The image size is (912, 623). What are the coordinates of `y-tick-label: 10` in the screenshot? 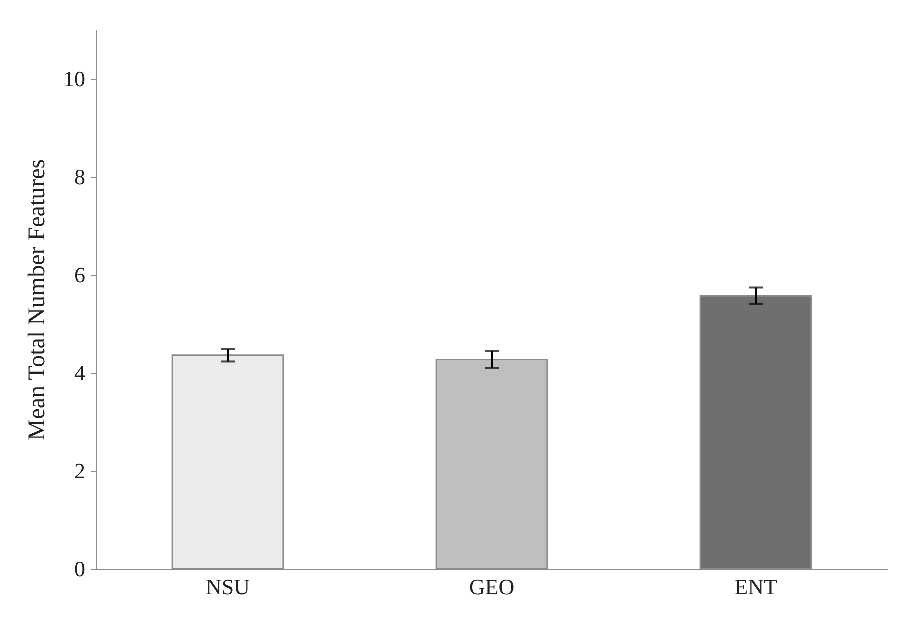 It's located at (75, 79).